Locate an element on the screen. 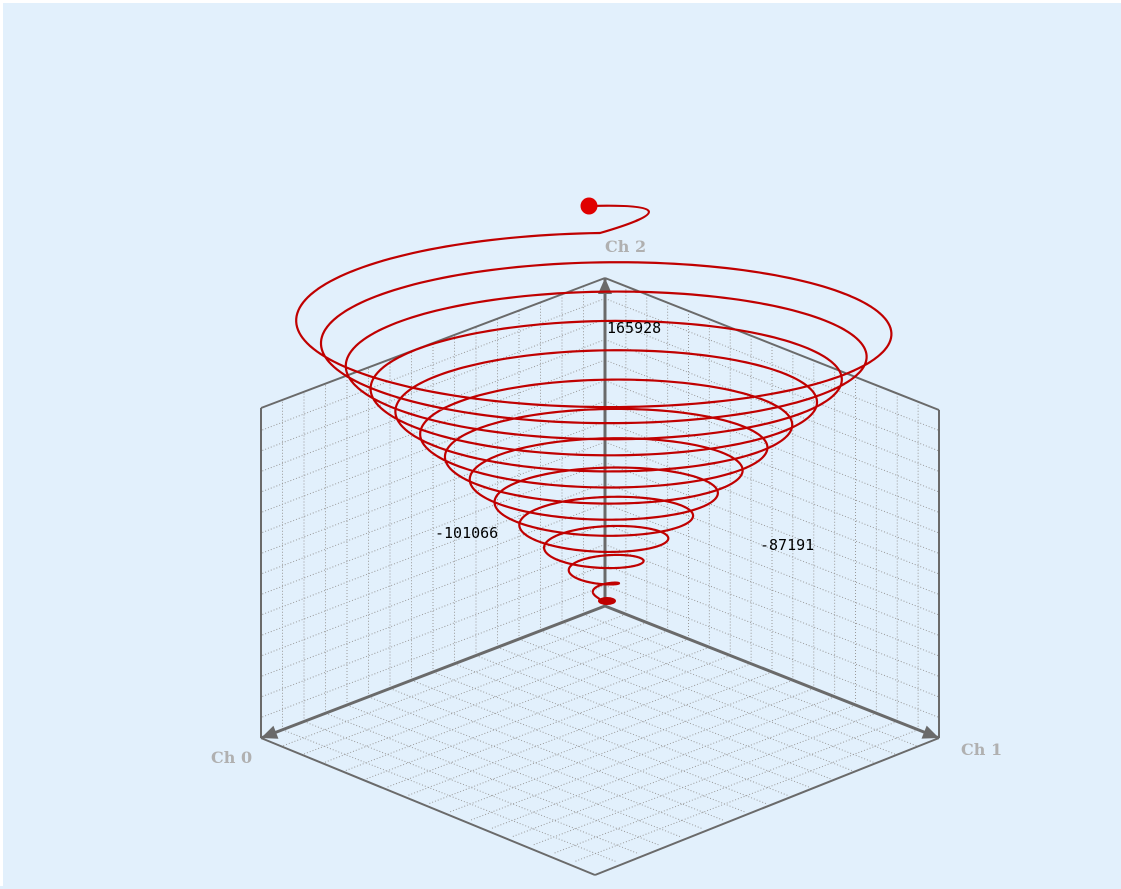 Image resolution: width=1121 pixels, height=889 pixels. series-start-marker is located at coordinates (607, 601).